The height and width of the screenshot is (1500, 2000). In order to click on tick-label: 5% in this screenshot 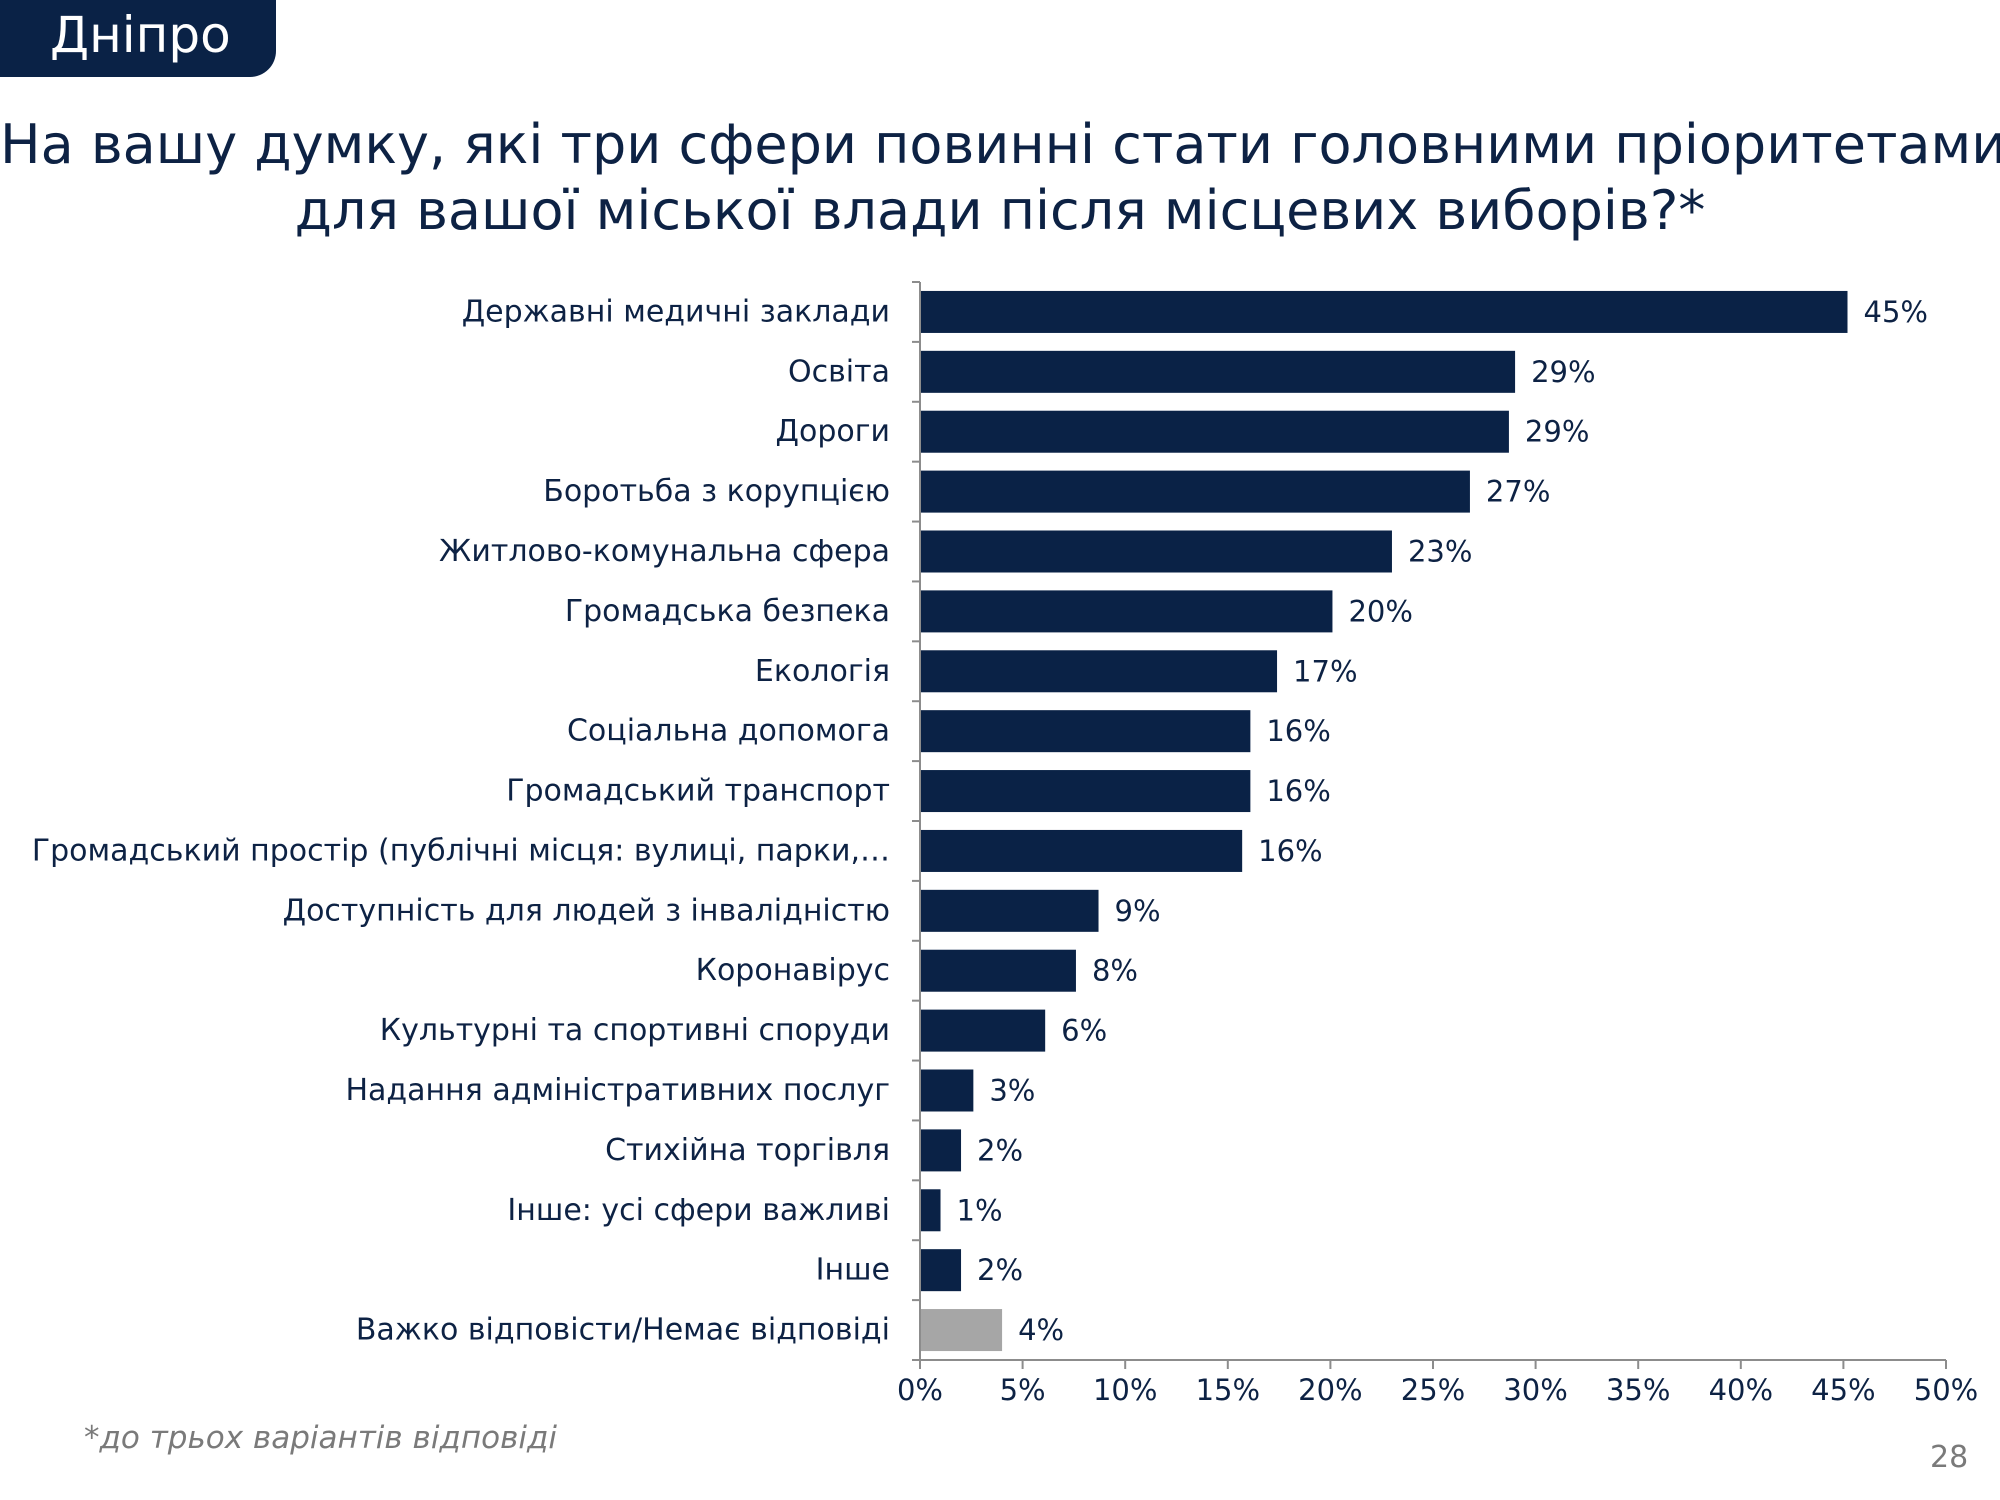, I will do `click(1023, 1390)`.